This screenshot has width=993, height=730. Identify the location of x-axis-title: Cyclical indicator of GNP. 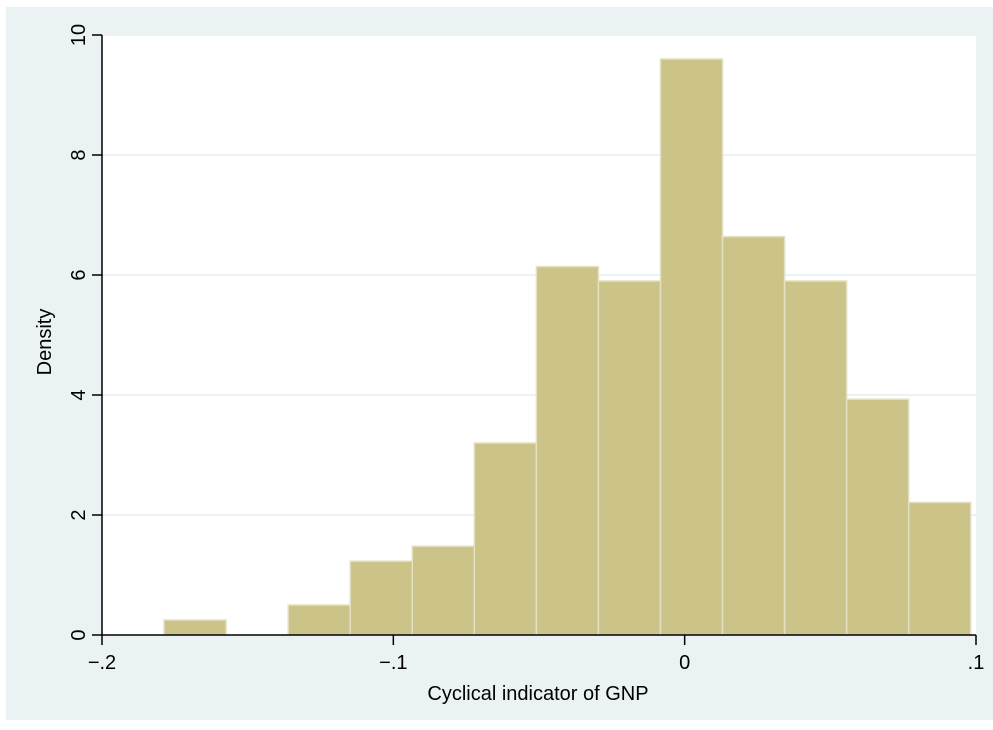
(537, 694).